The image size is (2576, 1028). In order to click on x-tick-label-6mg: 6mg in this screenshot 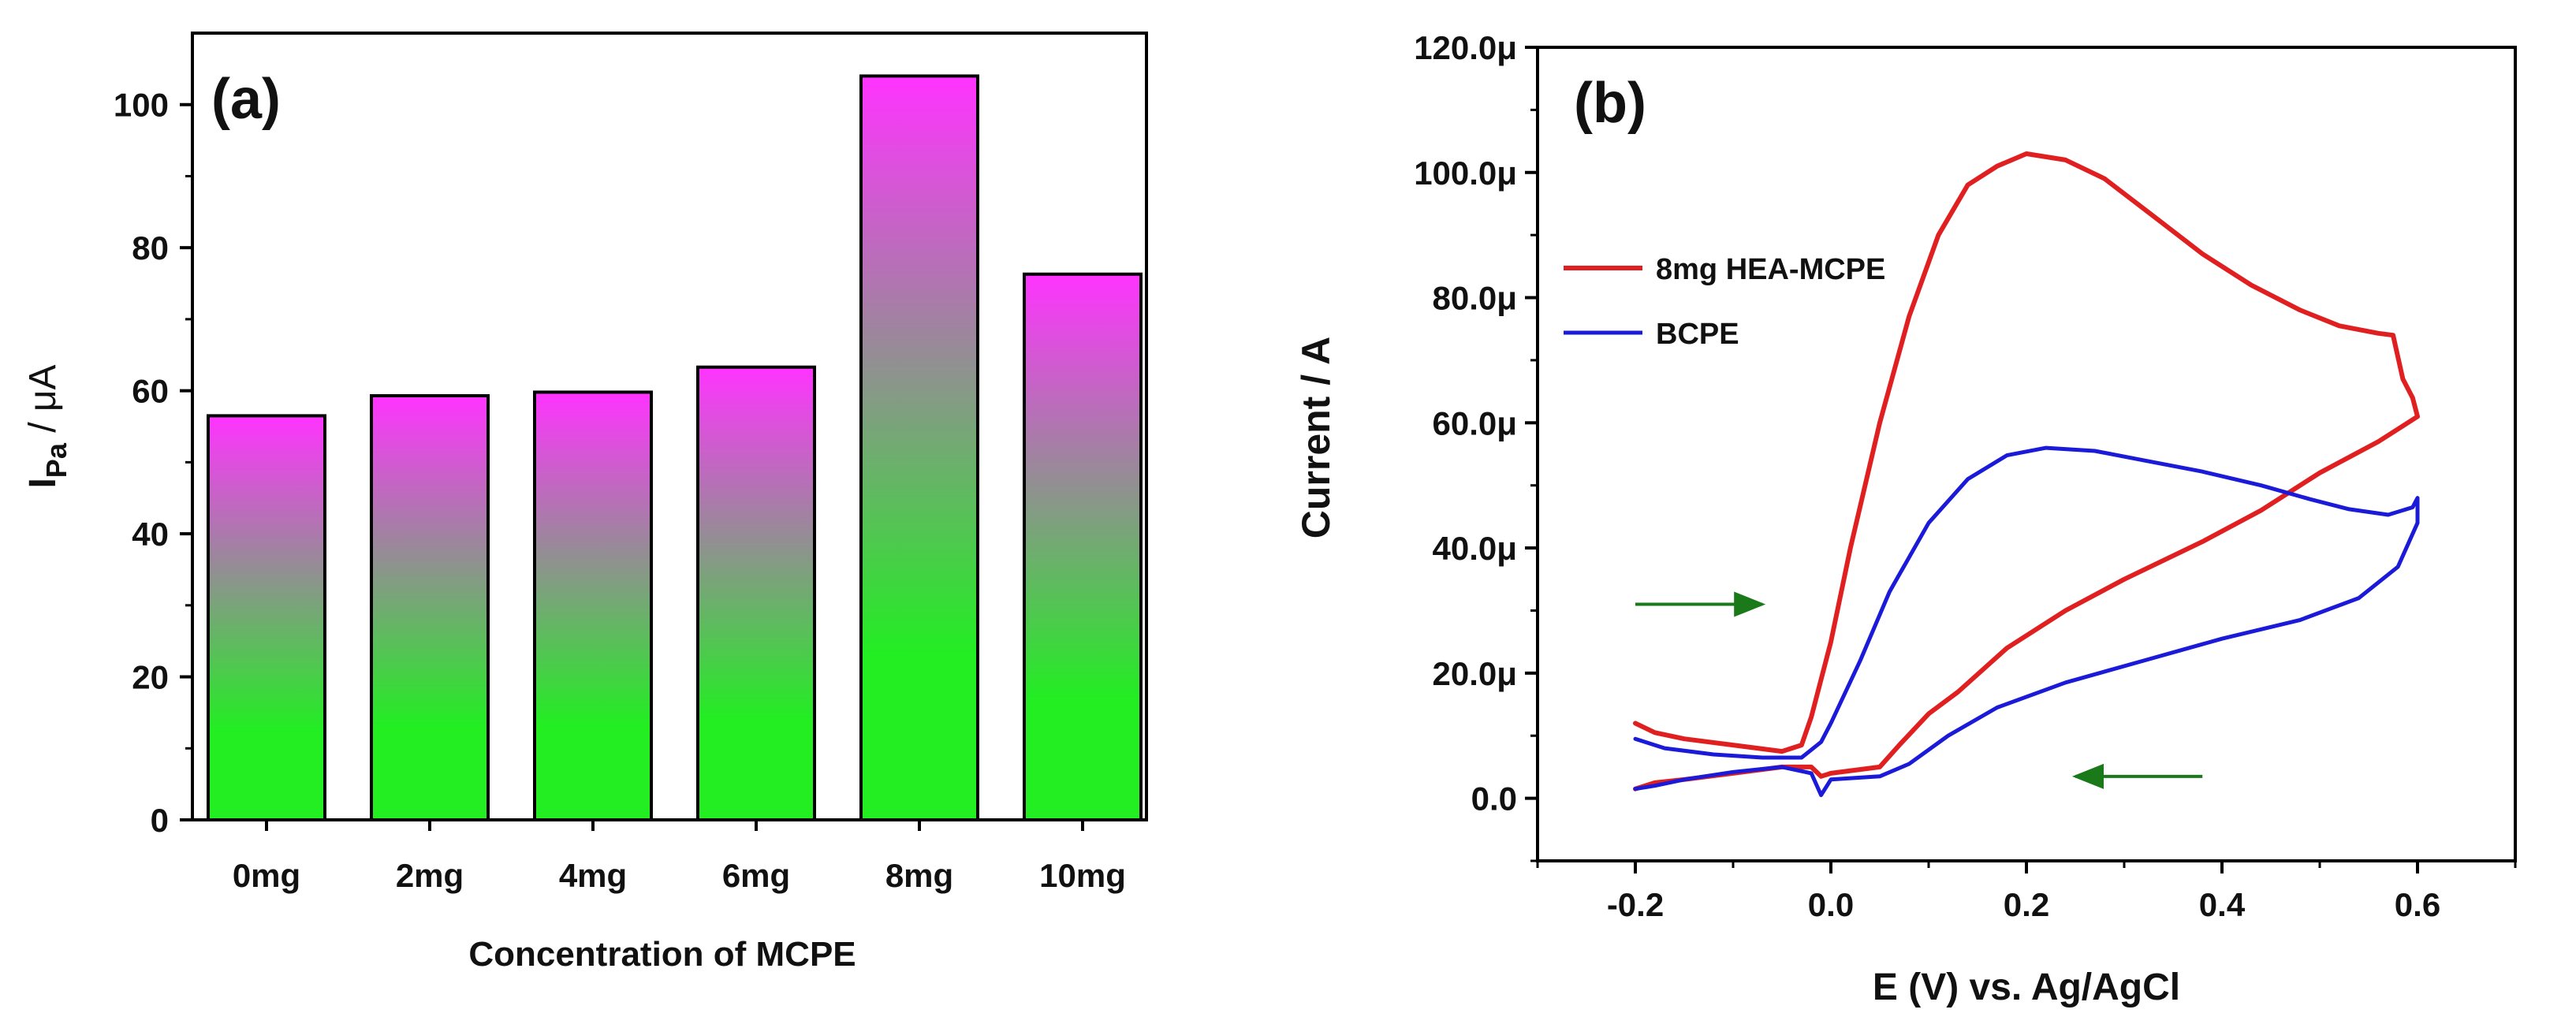, I will do `click(756, 875)`.